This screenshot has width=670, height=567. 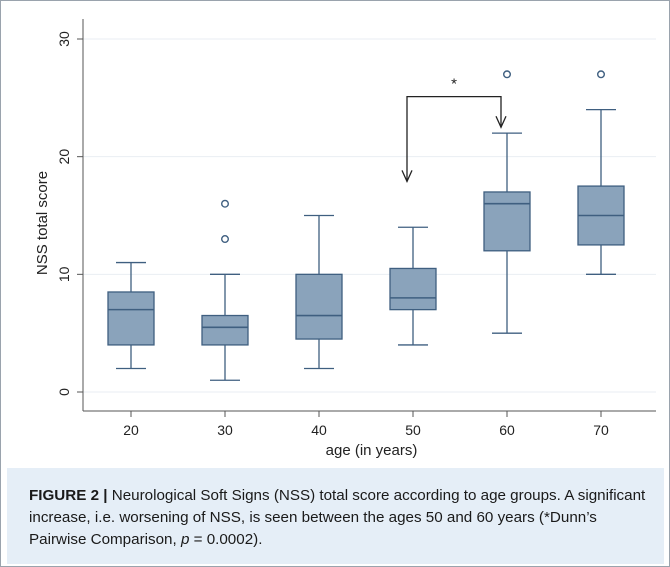 I want to click on x-tick-label: 50, so click(x=413, y=430).